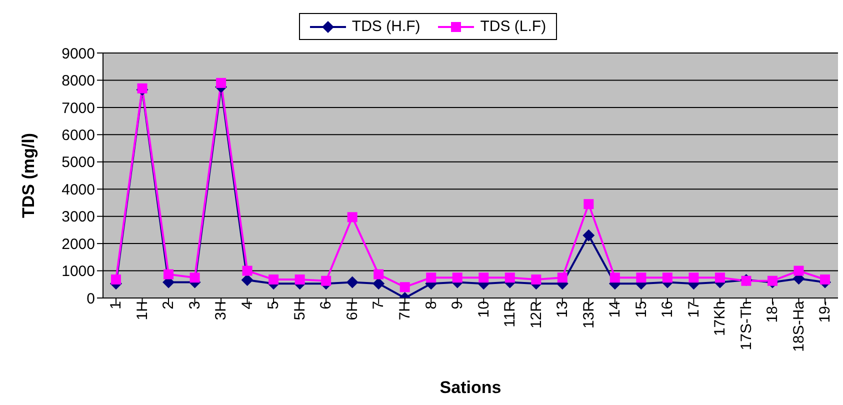 Image resolution: width=843 pixels, height=405 pixels. I want to click on y-tick-label: 7000, so click(78, 108).